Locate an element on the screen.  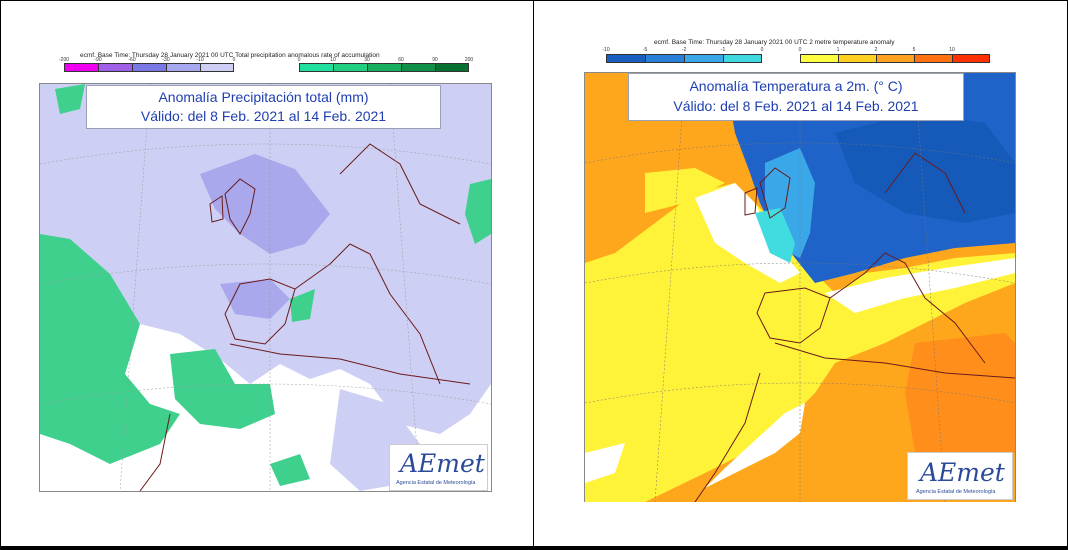
temperature-positive-scale is located at coordinates (895, 58).